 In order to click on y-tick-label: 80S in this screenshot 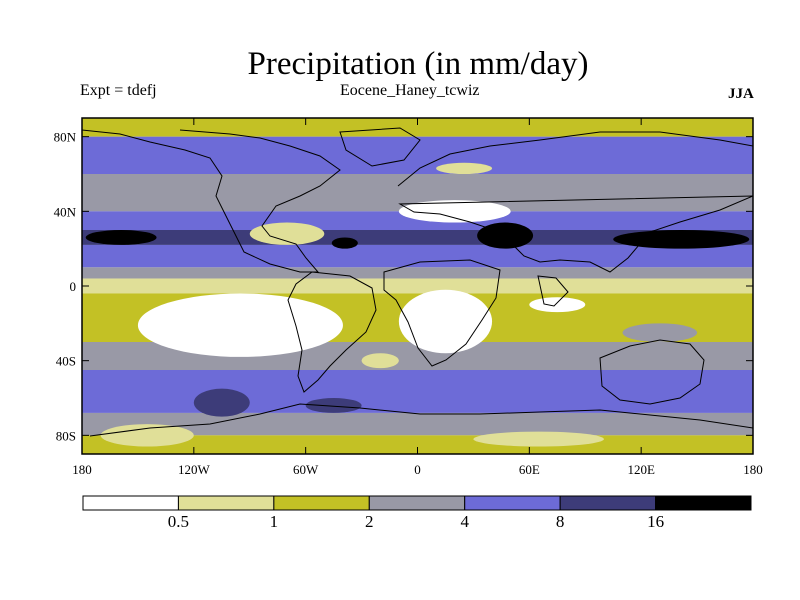, I will do `click(66, 435)`.